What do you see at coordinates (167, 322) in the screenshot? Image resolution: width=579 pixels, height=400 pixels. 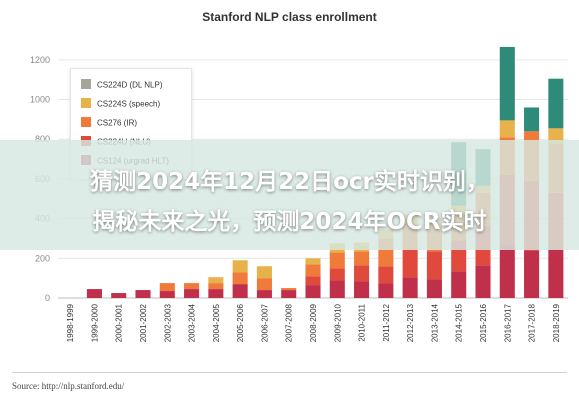 I see `x-tick-label: 2002-2003` at bounding box center [167, 322].